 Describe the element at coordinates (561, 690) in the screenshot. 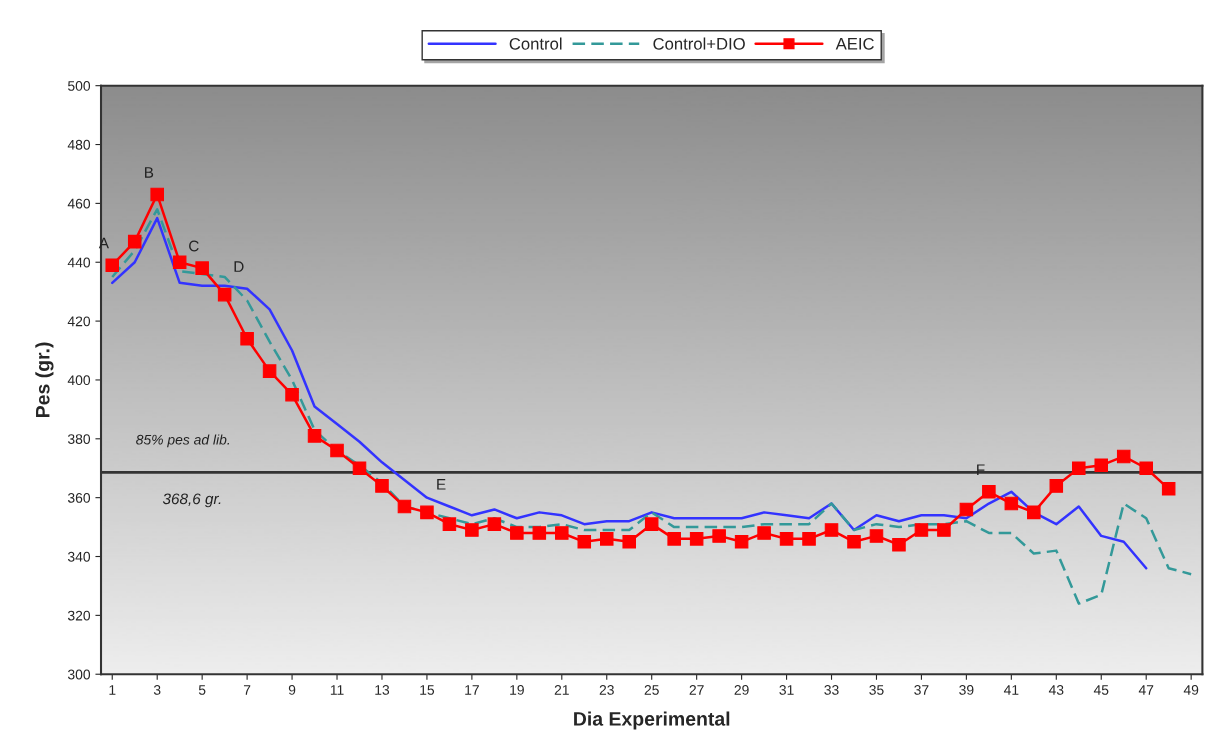

I see `x-tick-label: 21` at that location.